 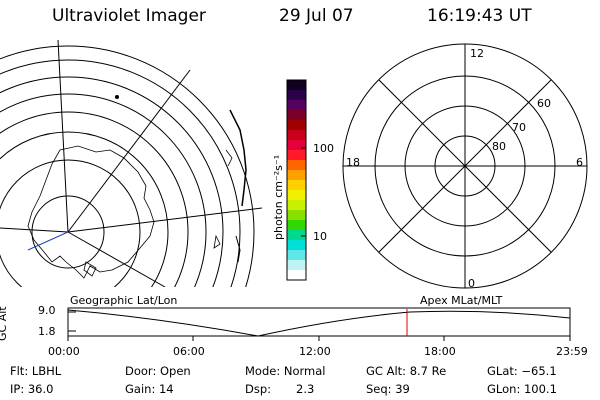 I want to click on colorbar-tick-100: 100, so click(x=323, y=148).